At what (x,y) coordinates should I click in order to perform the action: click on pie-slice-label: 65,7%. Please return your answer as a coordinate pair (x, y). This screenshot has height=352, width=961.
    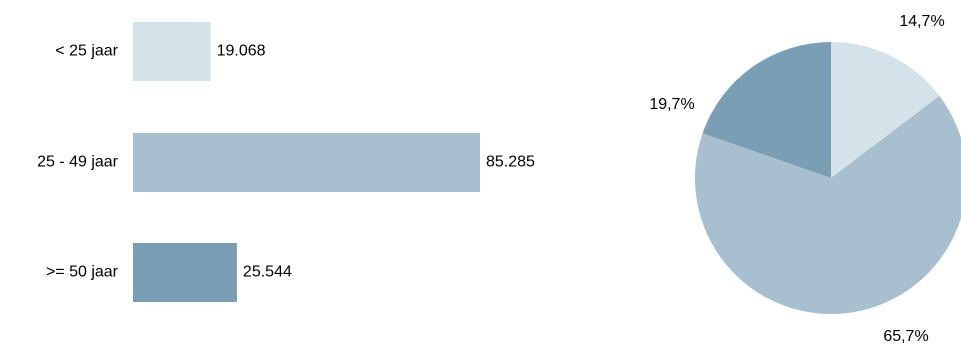
    Looking at the image, I should click on (905, 336).